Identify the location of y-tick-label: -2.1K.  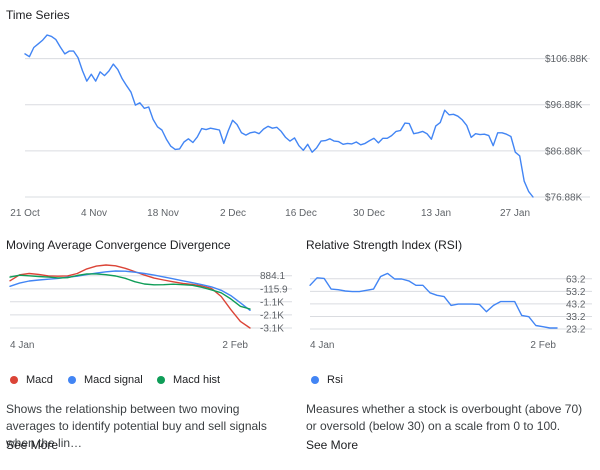
(272, 315).